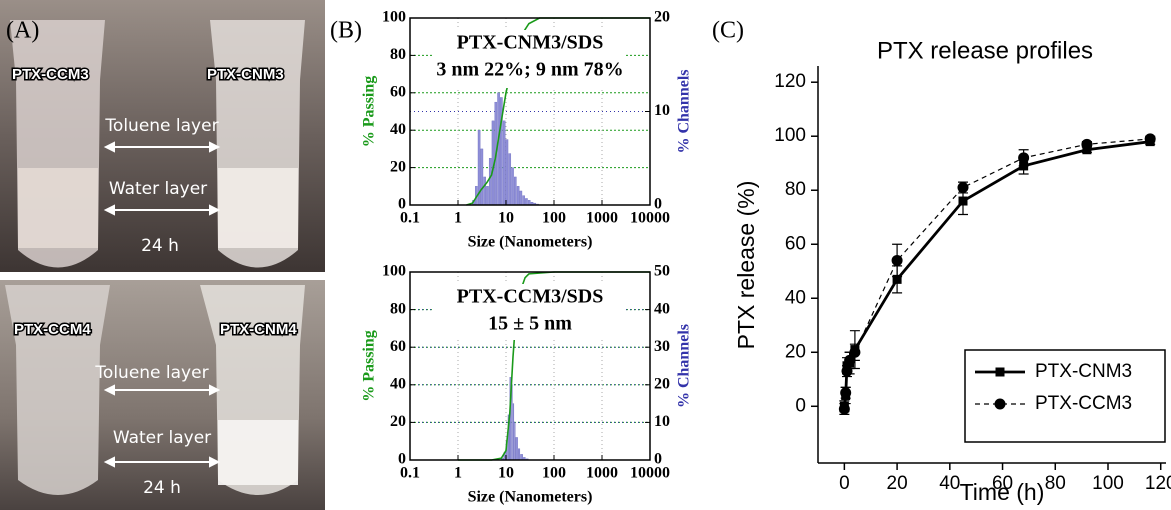 Image resolution: width=1171 pixels, height=510 pixels. What do you see at coordinates (728, 31) in the screenshot?
I see `panel-label: (C)` at bounding box center [728, 31].